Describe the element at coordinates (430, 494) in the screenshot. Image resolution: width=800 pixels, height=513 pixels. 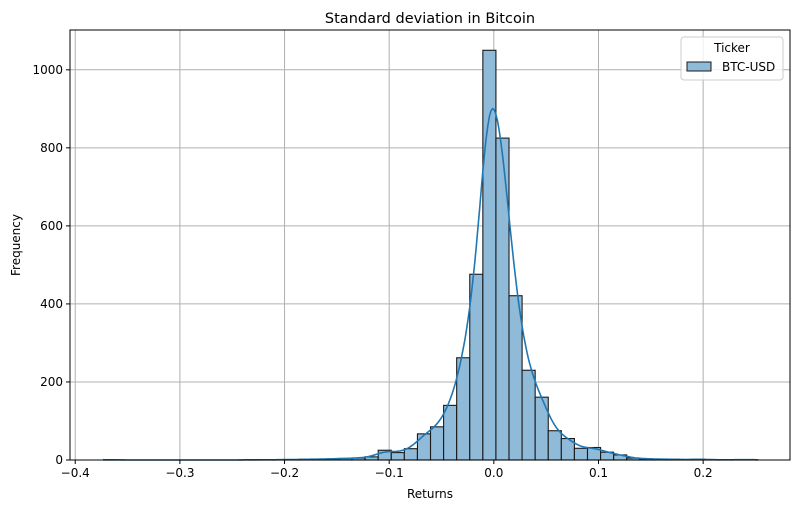
I see `x-axis-label: Returns` at that location.